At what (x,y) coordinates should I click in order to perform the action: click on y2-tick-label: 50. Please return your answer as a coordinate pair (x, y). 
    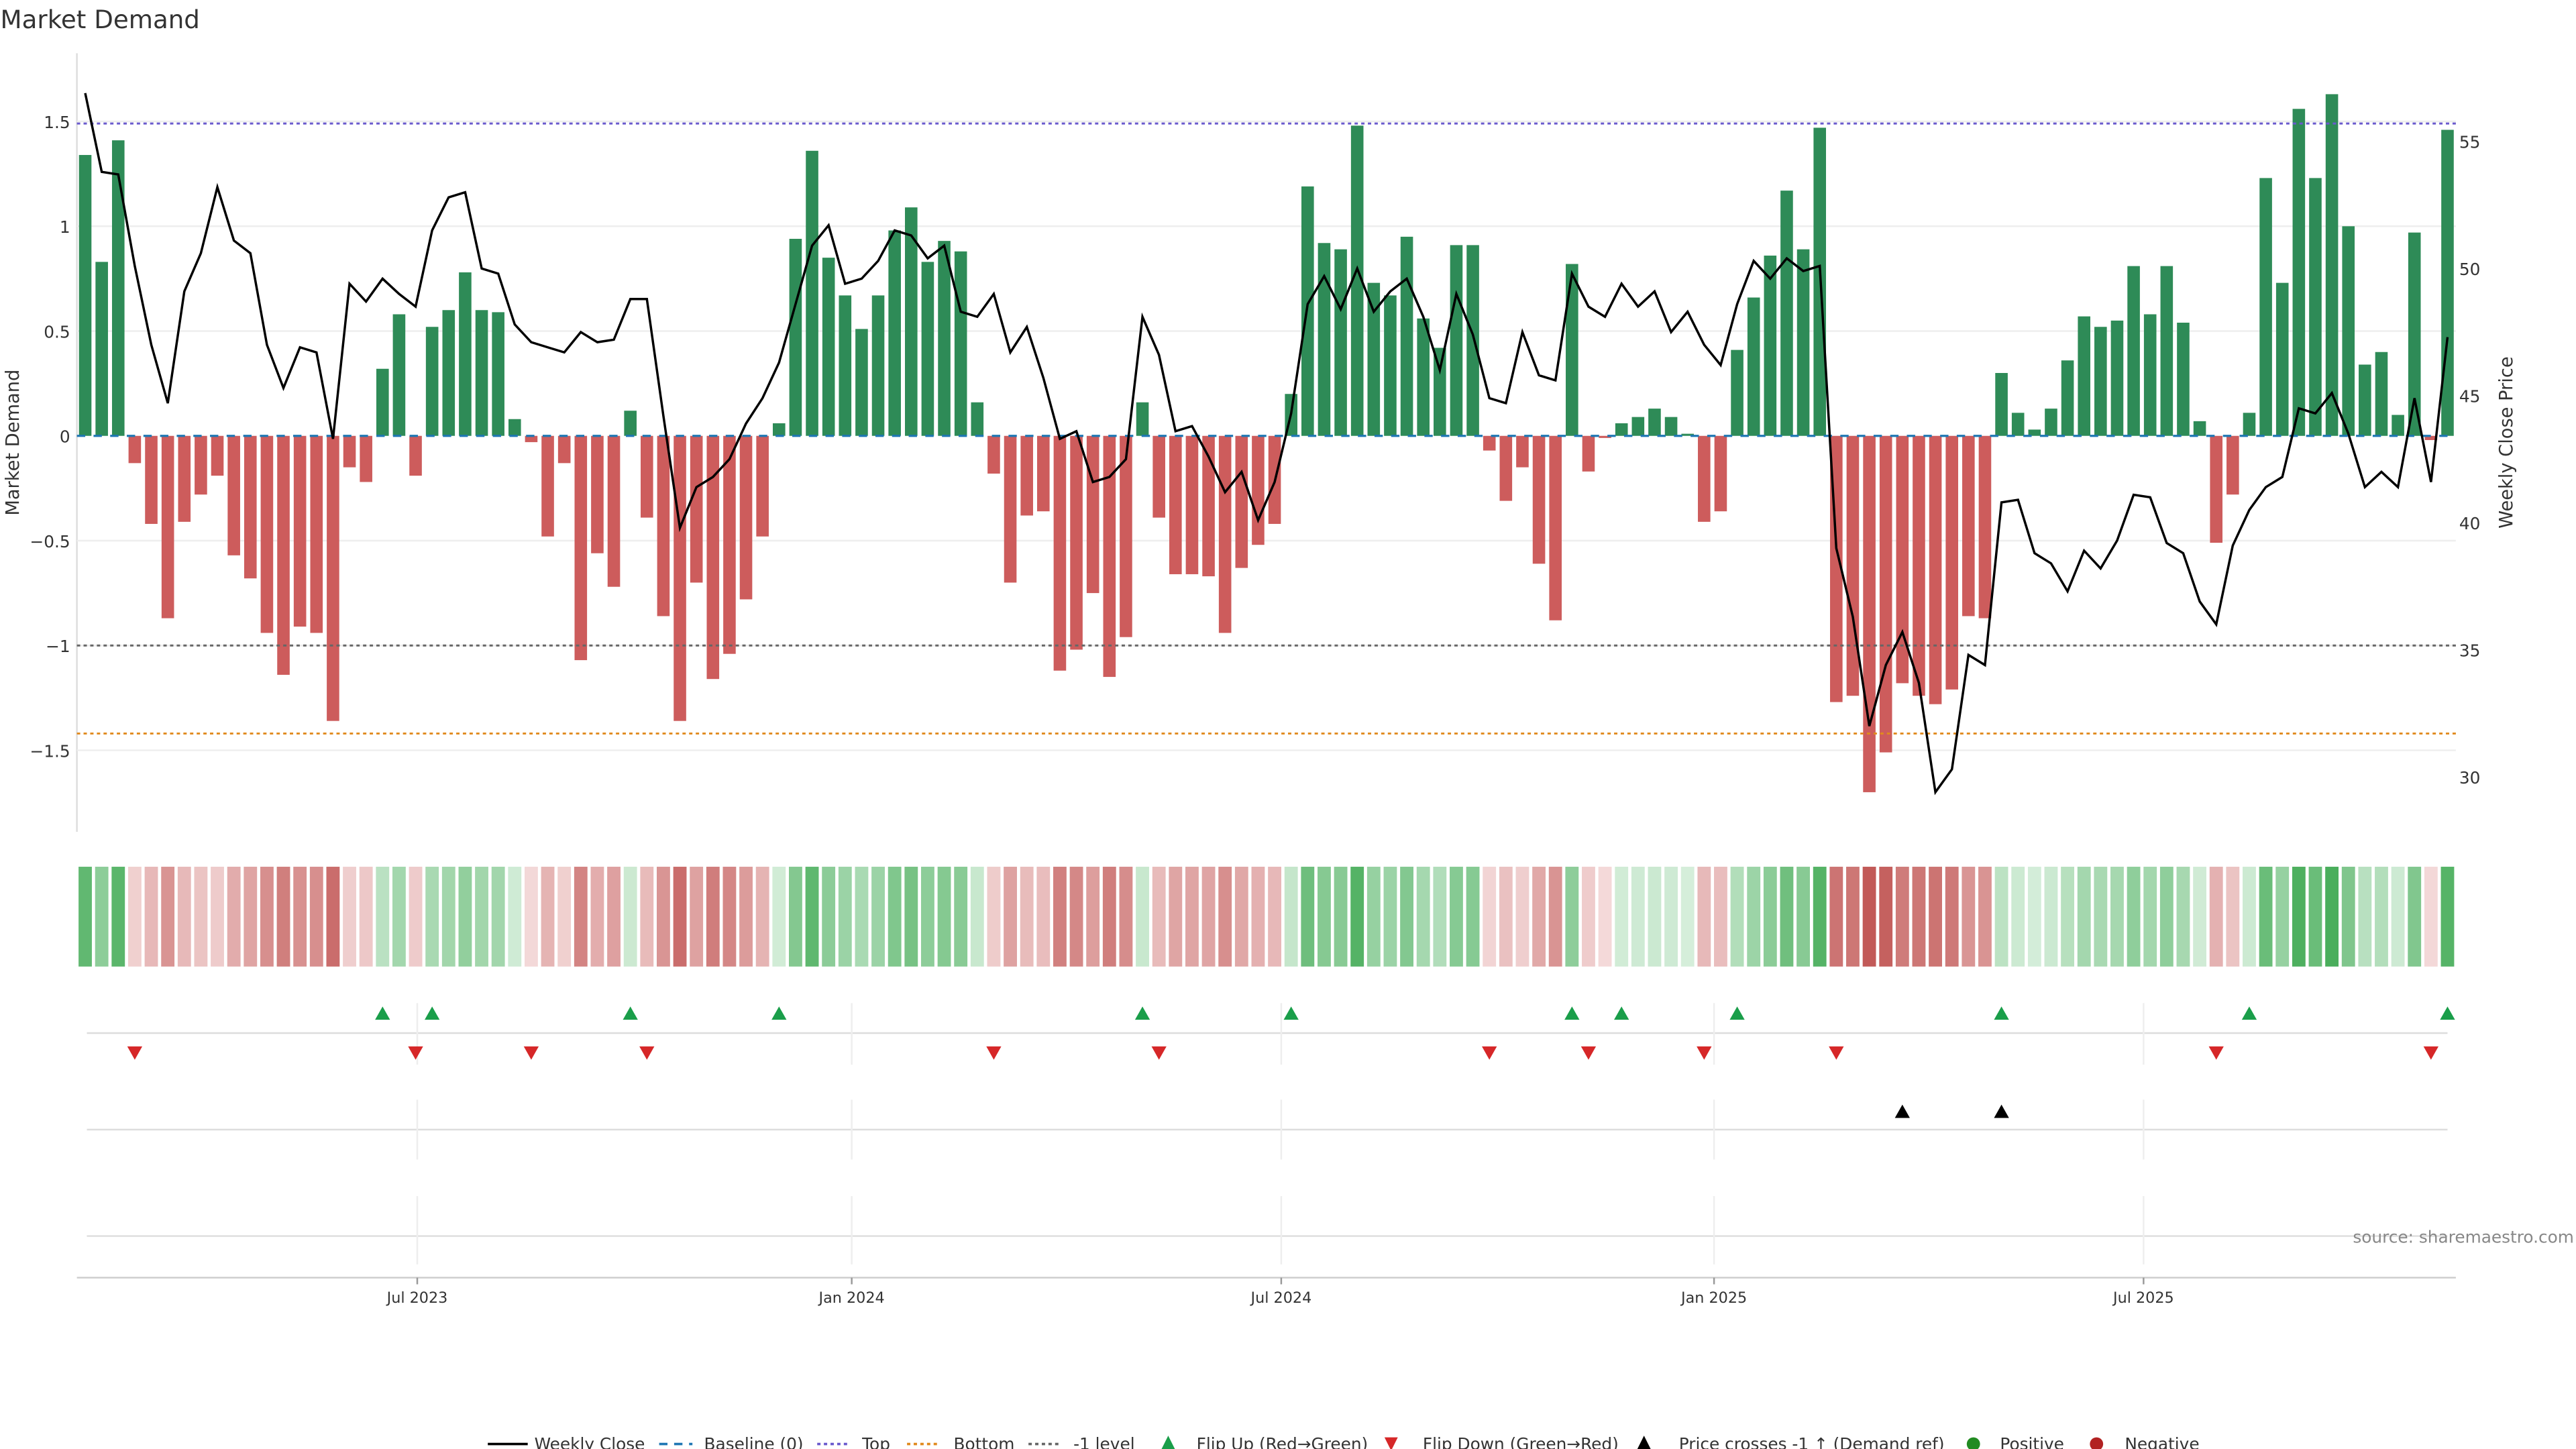
    Looking at the image, I should click on (2470, 269).